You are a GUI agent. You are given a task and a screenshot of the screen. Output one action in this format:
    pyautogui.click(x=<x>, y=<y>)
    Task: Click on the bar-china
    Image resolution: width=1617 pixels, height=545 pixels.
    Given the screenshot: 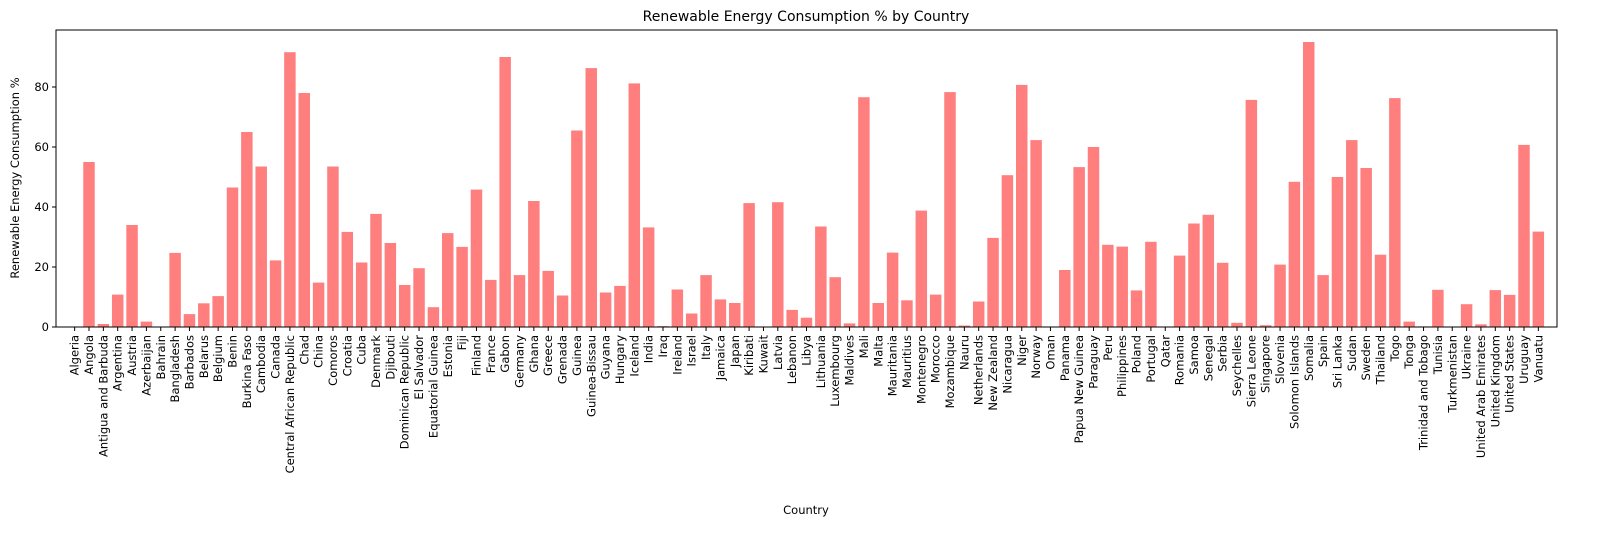 What is the action you would take?
    pyautogui.click(x=318, y=304)
    